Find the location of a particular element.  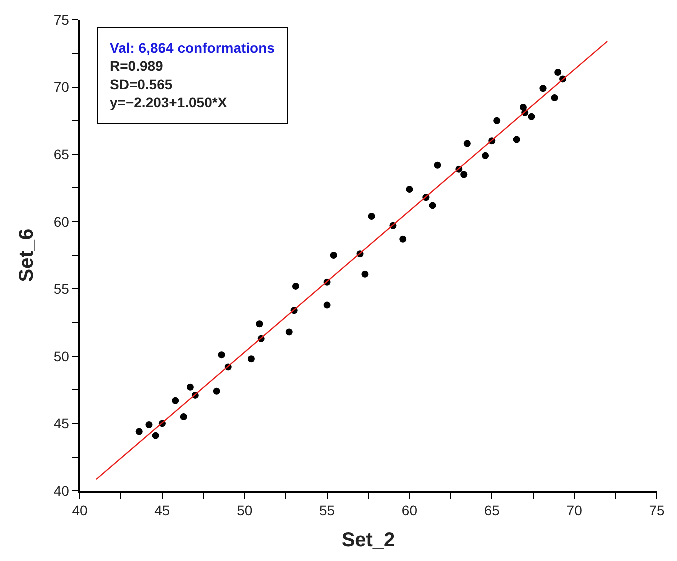

y-tick-label: 55 is located at coordinates (62, 289).